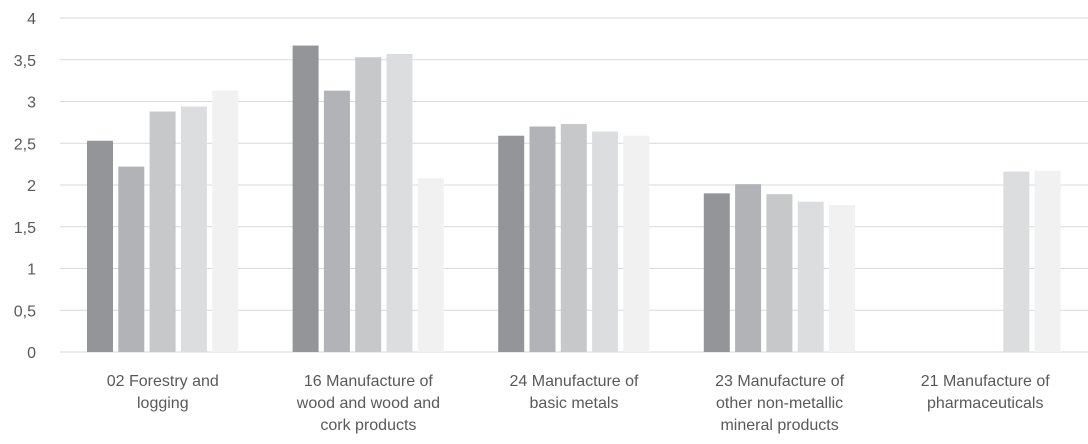  I want to click on category-label: 21 Manufacture of pharmaceuticals, so click(986, 392).